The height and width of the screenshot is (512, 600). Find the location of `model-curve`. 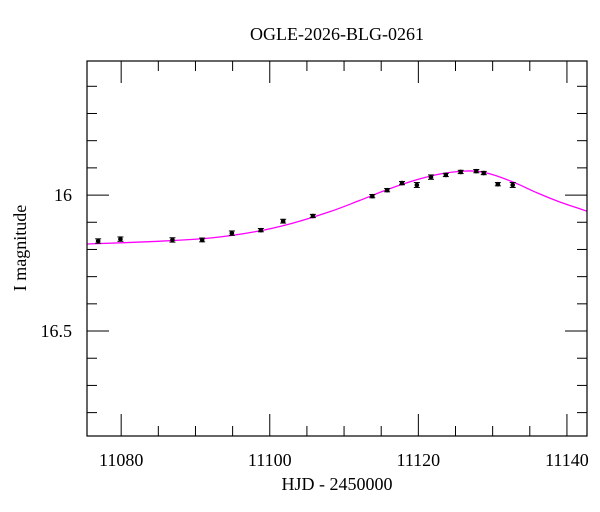

model-curve is located at coordinates (337, 207).